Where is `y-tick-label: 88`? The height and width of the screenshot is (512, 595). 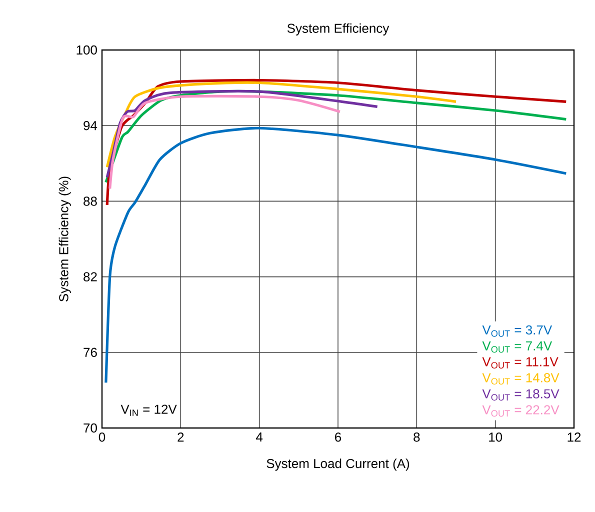 y-tick-label: 88 is located at coordinates (90, 201).